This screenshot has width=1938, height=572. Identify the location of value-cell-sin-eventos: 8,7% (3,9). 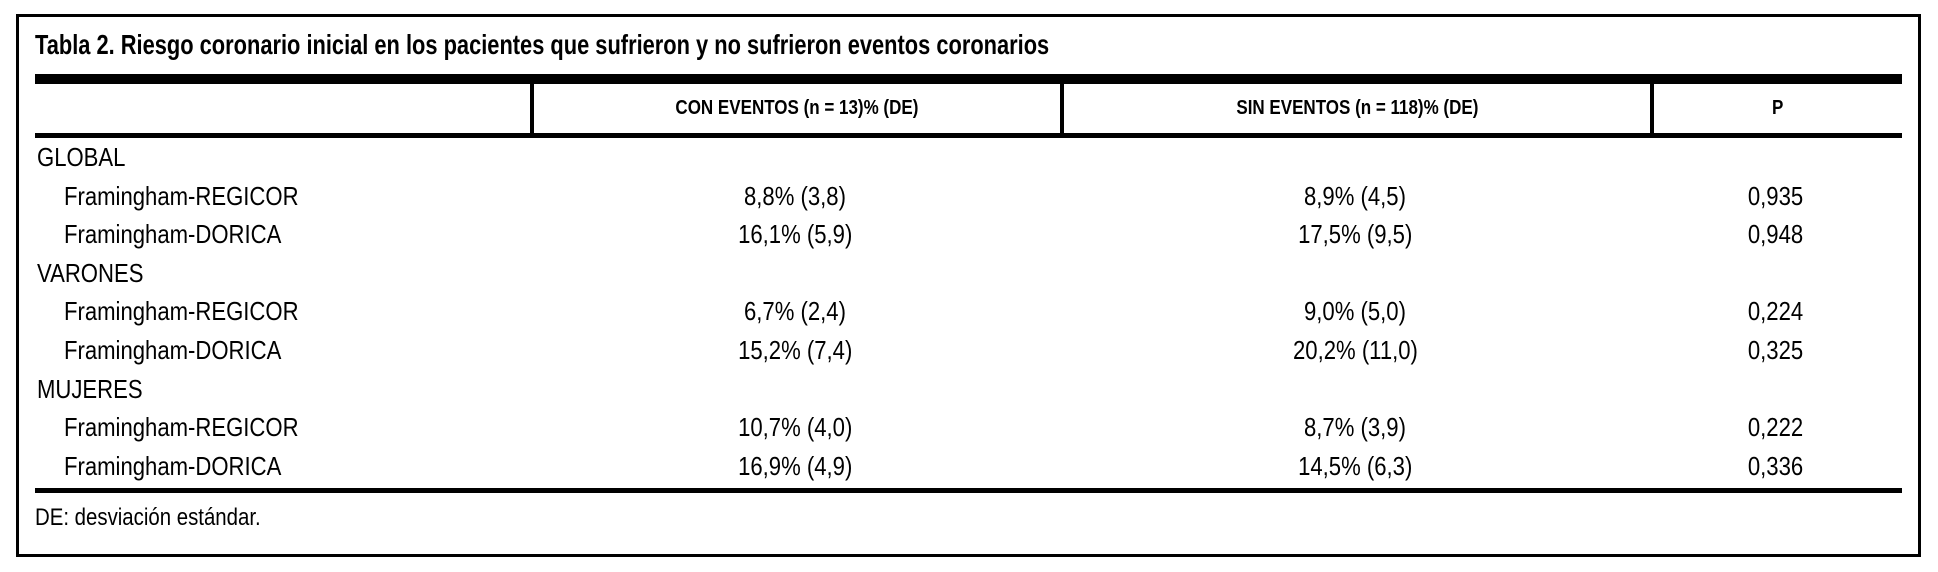
(1355, 427).